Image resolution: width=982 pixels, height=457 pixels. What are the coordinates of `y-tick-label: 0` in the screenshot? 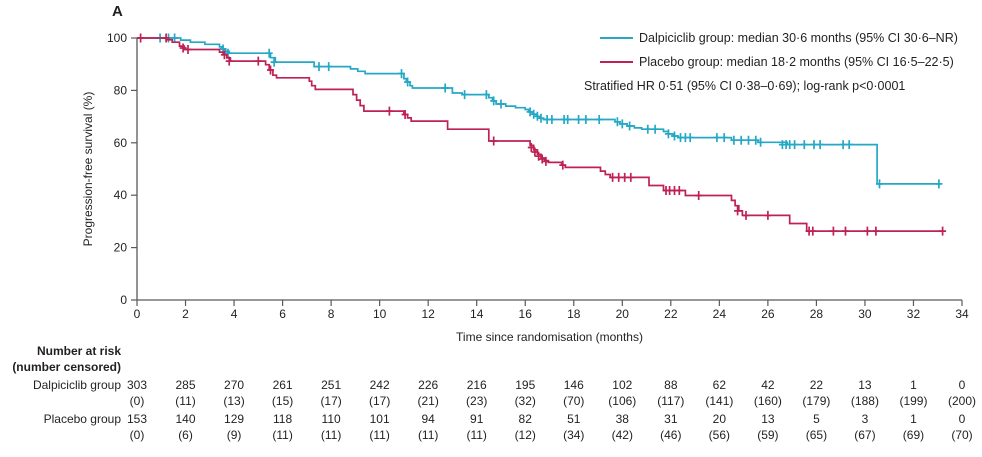 It's located at (123, 300).